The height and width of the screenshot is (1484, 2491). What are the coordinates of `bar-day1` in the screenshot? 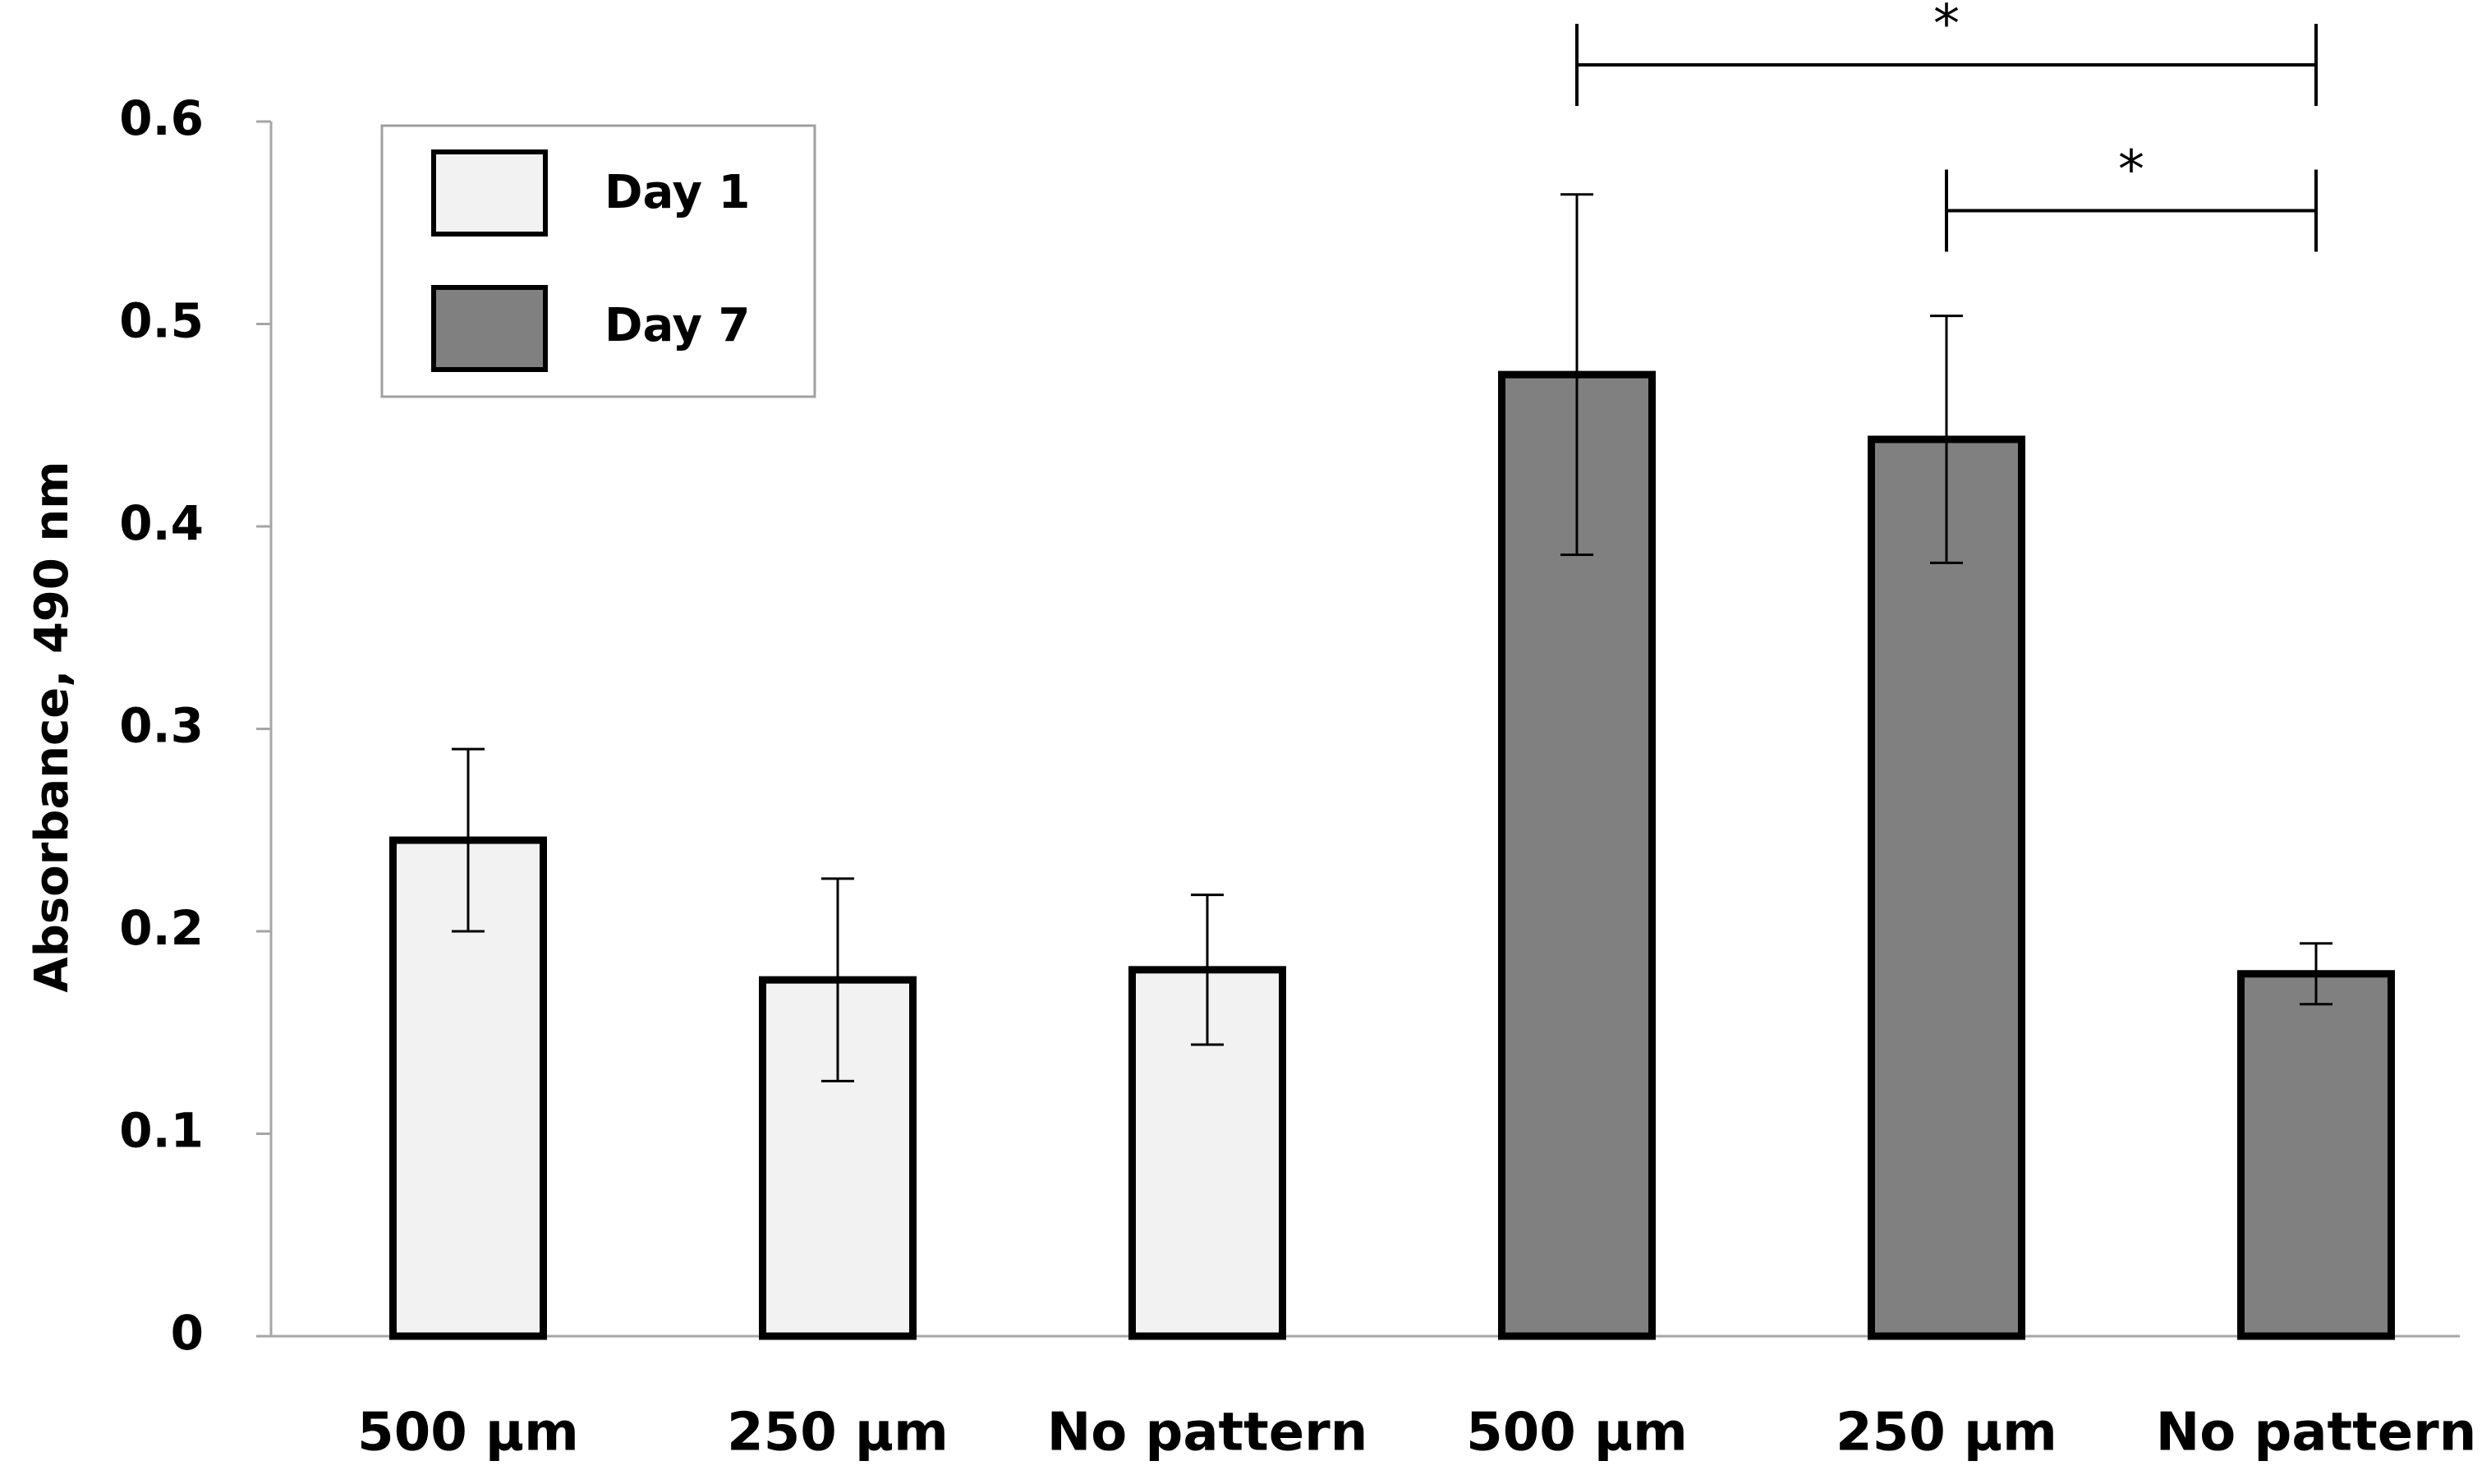 It's located at (1207, 1153).